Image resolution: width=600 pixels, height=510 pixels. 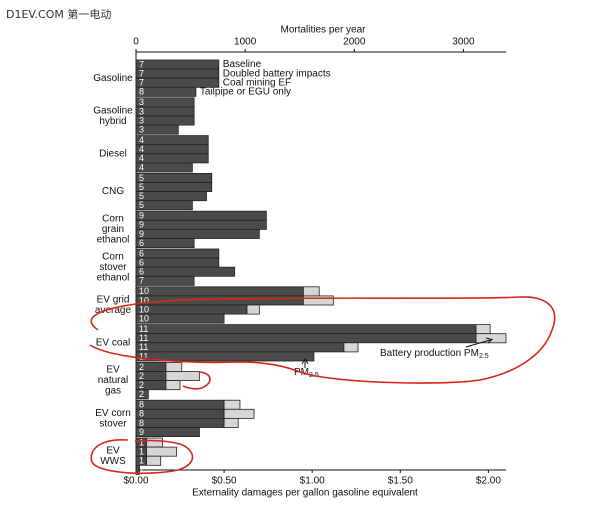 I want to click on annotation: PM2.5, so click(x=306, y=373).